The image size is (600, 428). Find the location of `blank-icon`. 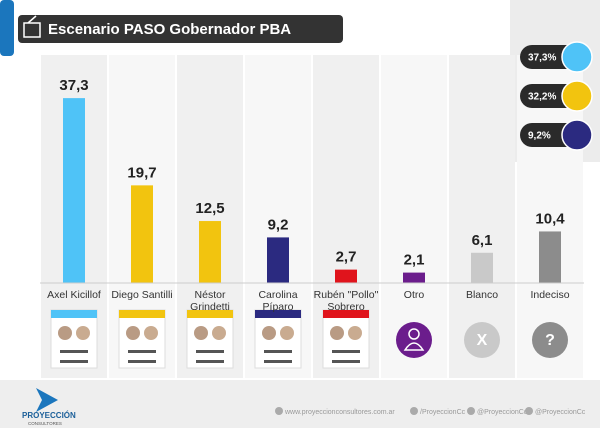

blank-icon is located at coordinates (482, 340).